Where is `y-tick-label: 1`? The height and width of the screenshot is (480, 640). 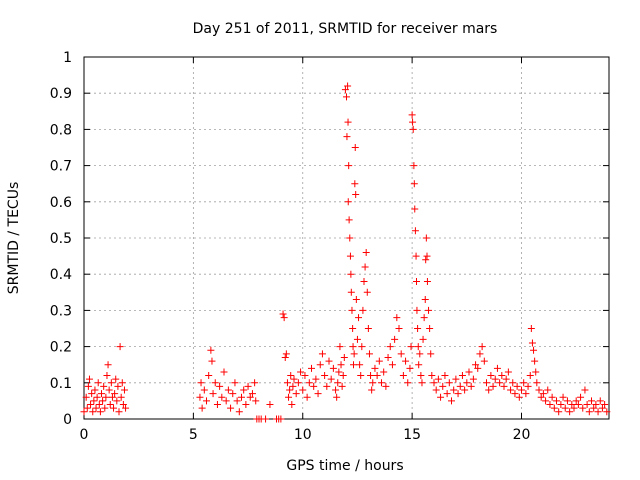
y-tick-label: 1 is located at coordinates (67, 58).